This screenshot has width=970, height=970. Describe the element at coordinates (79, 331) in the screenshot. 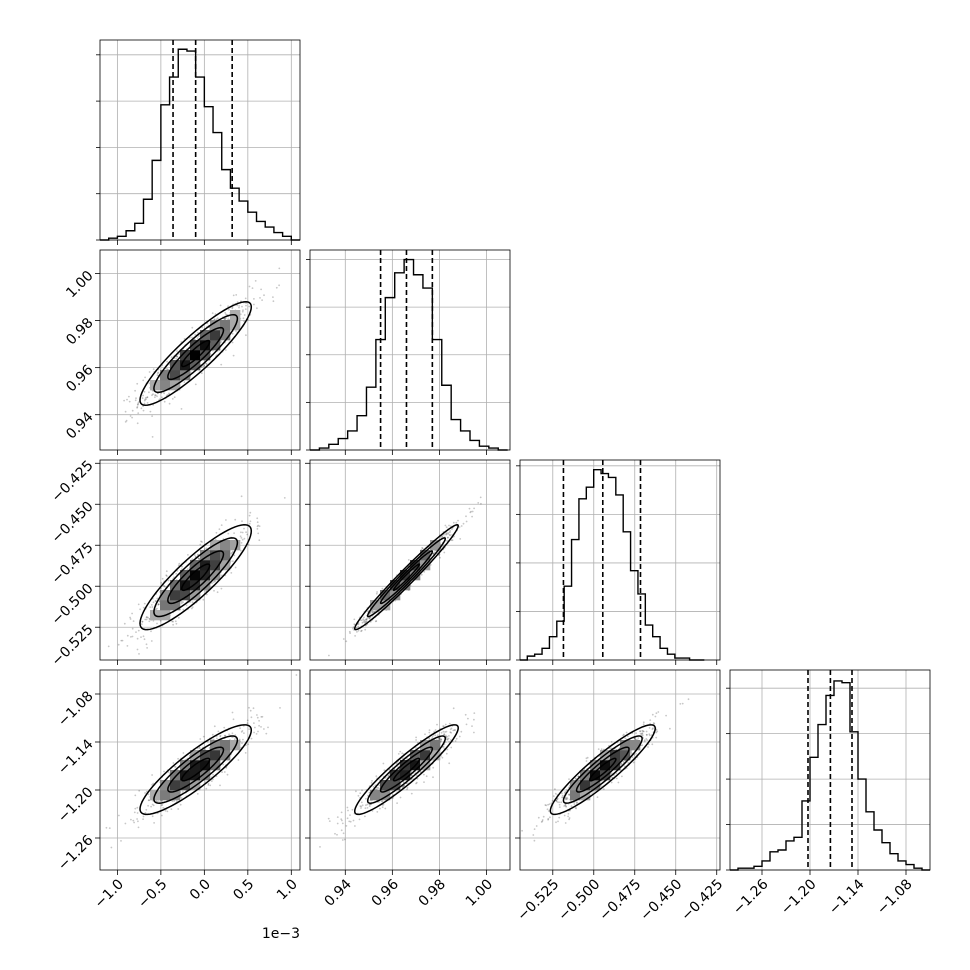

I see `ytick-label-p1-2: 0.98` at that location.